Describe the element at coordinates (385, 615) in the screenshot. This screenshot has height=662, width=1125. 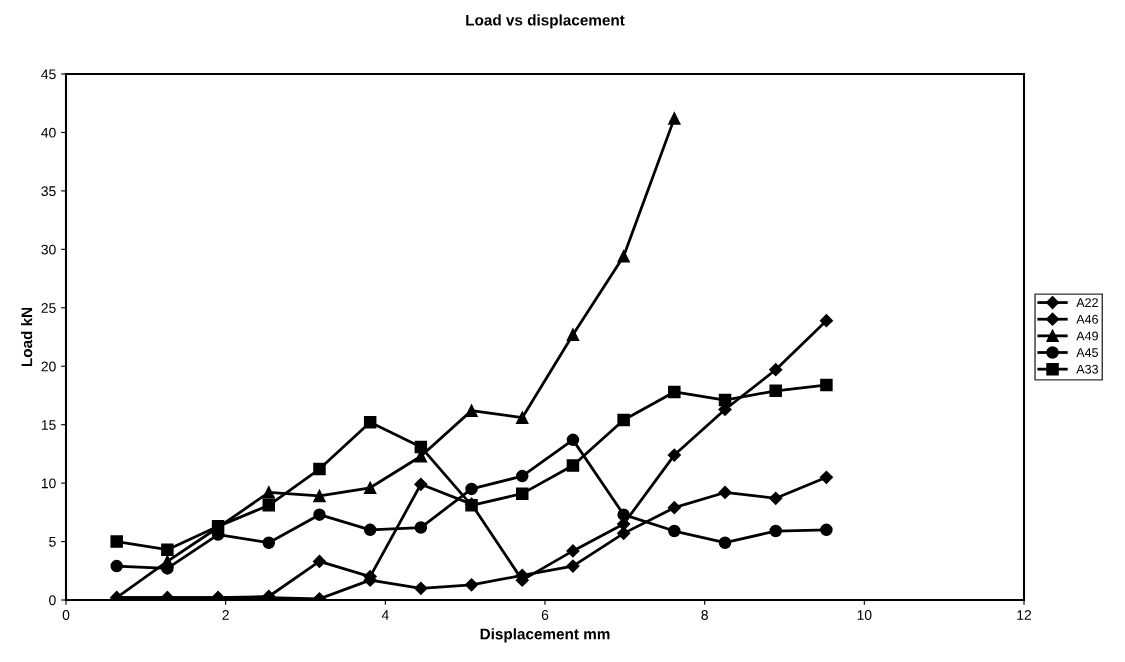
I see `x-tick-label: 4` at that location.